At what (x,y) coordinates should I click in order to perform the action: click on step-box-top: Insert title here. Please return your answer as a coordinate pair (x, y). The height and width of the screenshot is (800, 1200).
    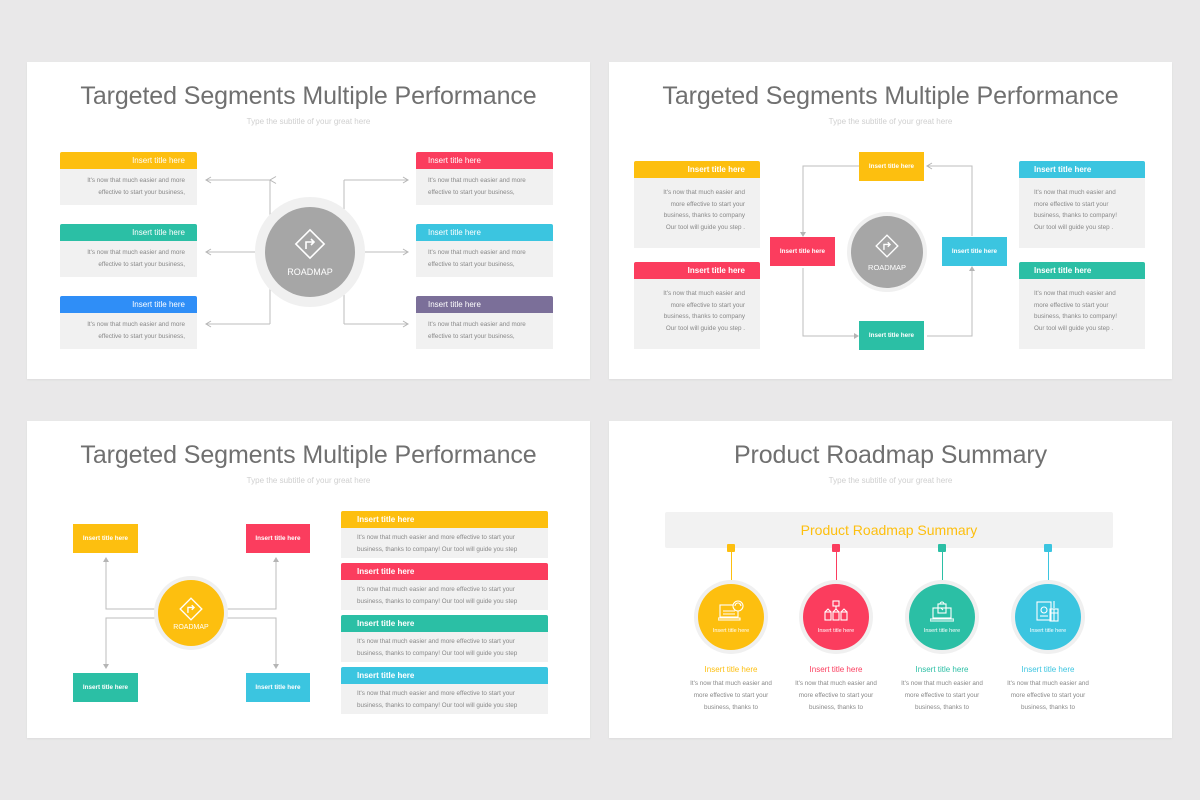
    Looking at the image, I should click on (891, 166).